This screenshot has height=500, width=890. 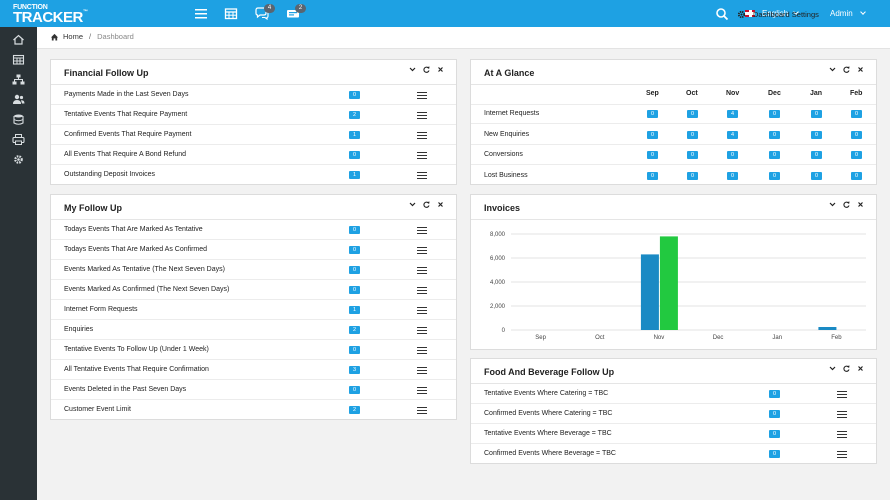 What do you see at coordinates (18, 78) in the screenshot?
I see `sidebar-sitemap-icon` at bounding box center [18, 78].